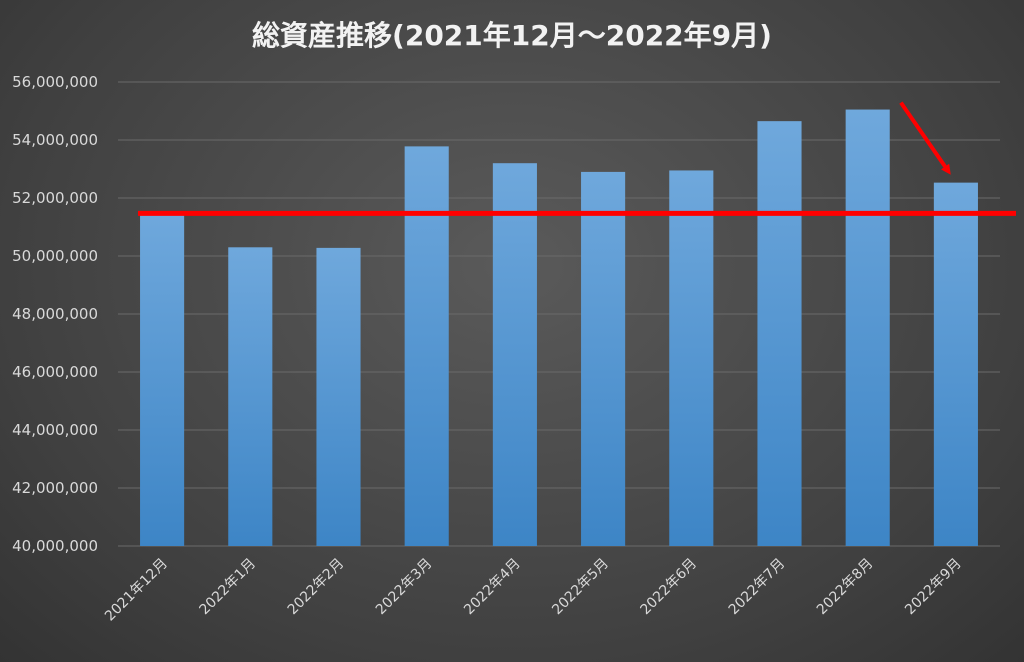 This screenshot has width=1024, height=662. What do you see at coordinates (492, 587) in the screenshot?
I see `x-tick-label: 2022年4月` at bounding box center [492, 587].